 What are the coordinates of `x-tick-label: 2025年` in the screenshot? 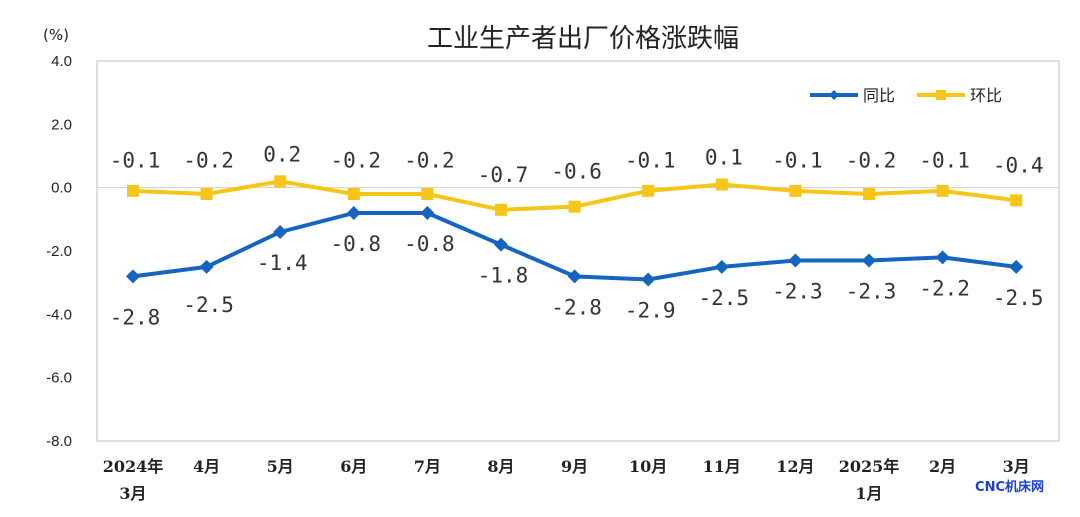 It's located at (869, 466).